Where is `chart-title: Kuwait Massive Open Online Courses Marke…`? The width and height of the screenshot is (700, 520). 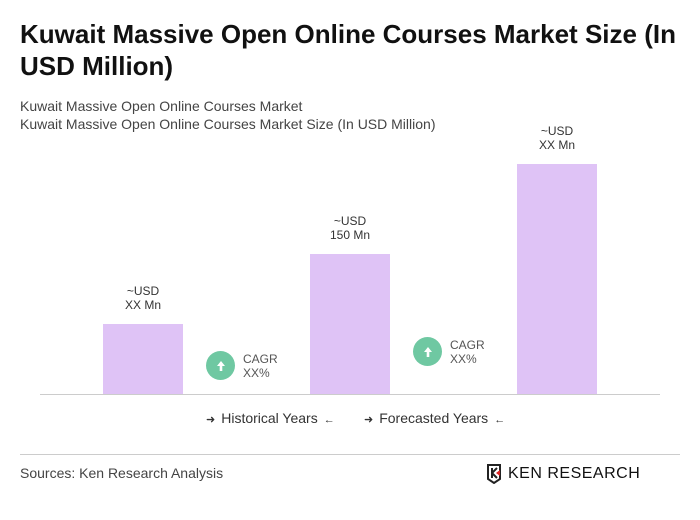 chart-title: Kuwait Massive Open Online Courses Marke… is located at coordinates (348, 50).